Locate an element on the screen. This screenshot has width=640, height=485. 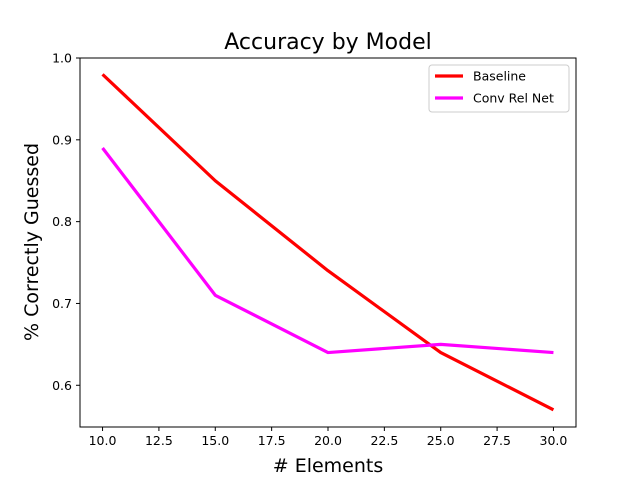
y-axis-label: % Correctly Guessed is located at coordinates (32, 242).